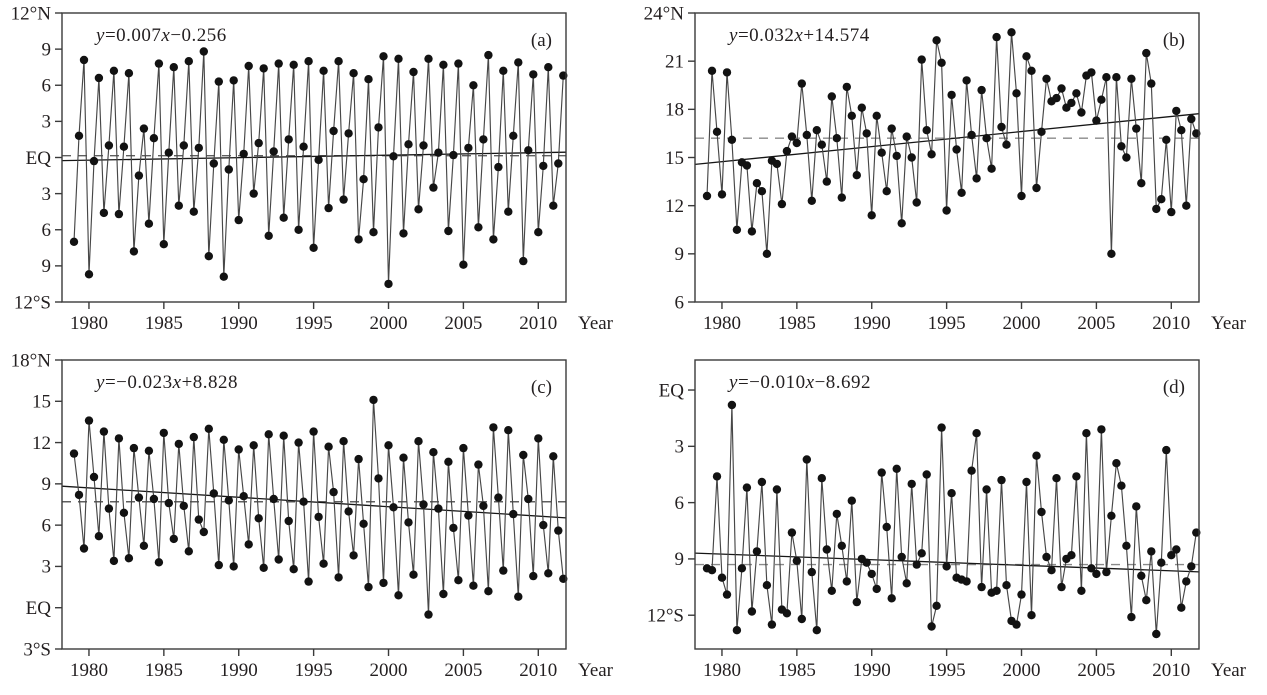  I want to click on x-axis-tick-label: 1985, so click(164, 323).